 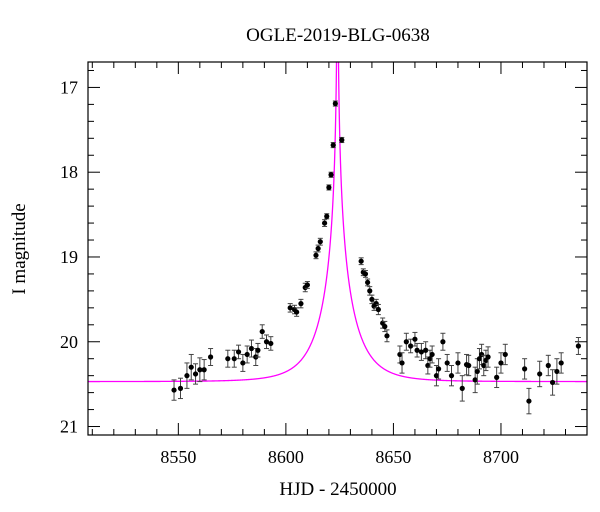 I want to click on x-tick-label: 8550, so click(x=178, y=457).